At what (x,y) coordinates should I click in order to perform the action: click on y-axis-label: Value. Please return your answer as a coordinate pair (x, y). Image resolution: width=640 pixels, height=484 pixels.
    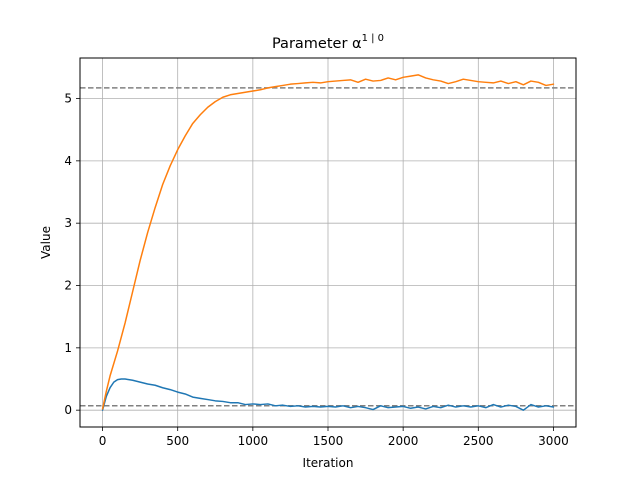
    Looking at the image, I should click on (46, 242).